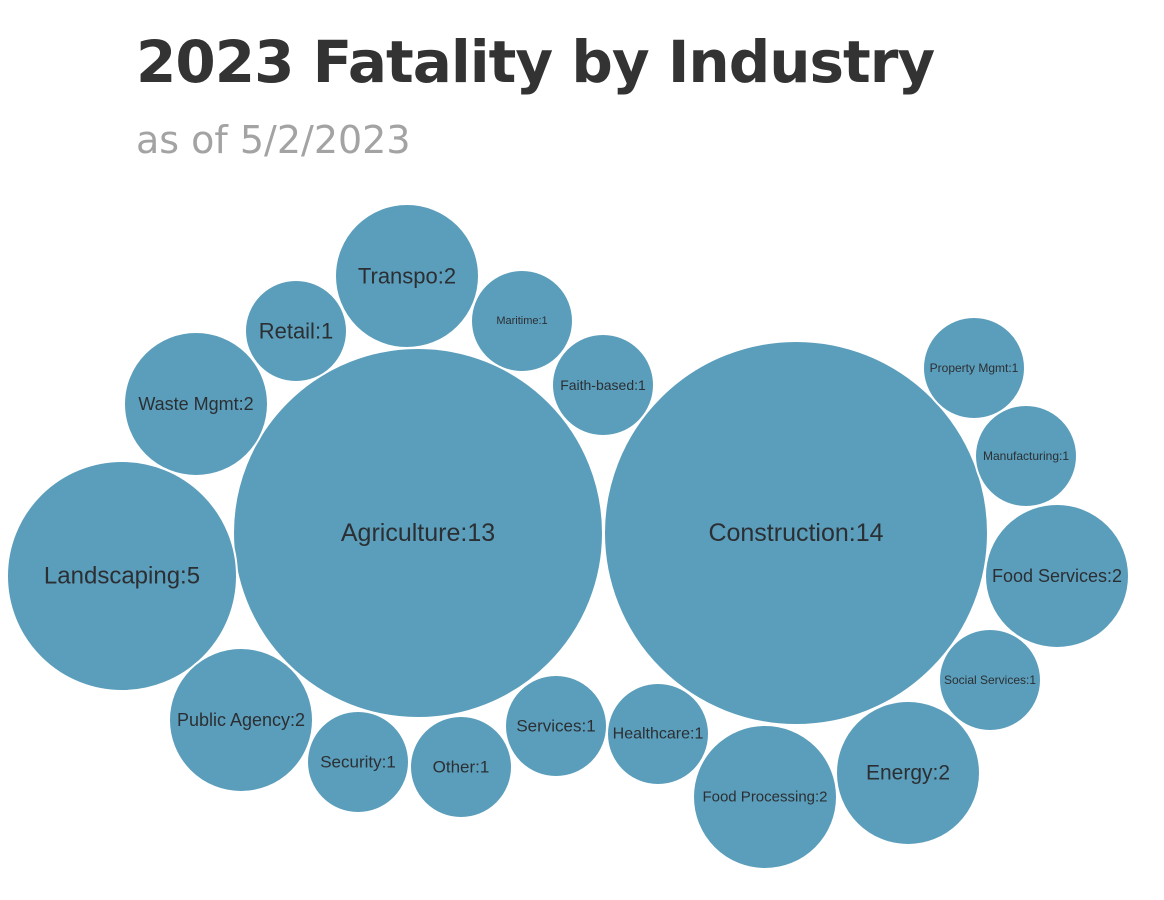 The width and height of the screenshot is (1164, 900). I want to click on bubble-label-other: Other:1, so click(461, 767).